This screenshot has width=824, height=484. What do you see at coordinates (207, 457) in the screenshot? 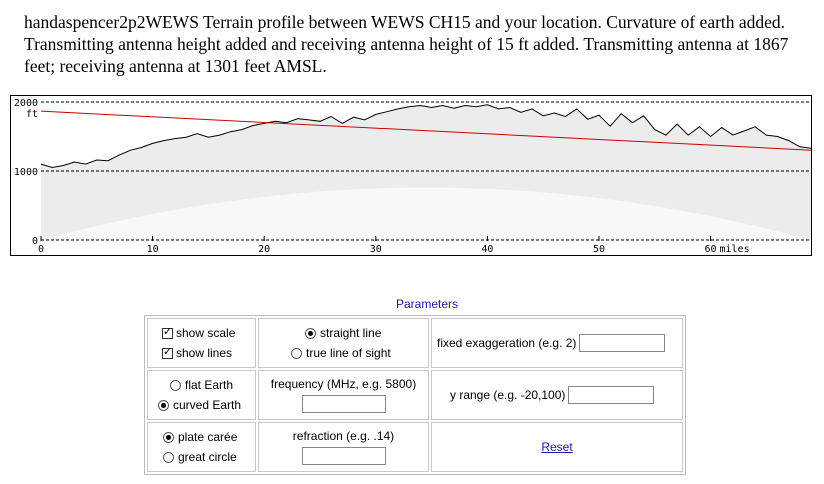
I see `great-circle-label: great circle` at bounding box center [207, 457].